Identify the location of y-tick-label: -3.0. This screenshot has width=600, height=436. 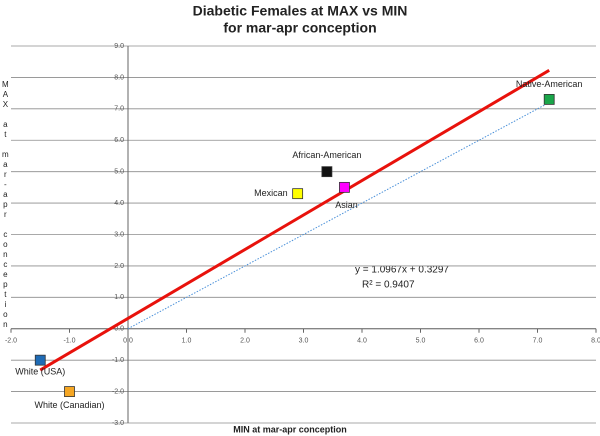
(118, 423).